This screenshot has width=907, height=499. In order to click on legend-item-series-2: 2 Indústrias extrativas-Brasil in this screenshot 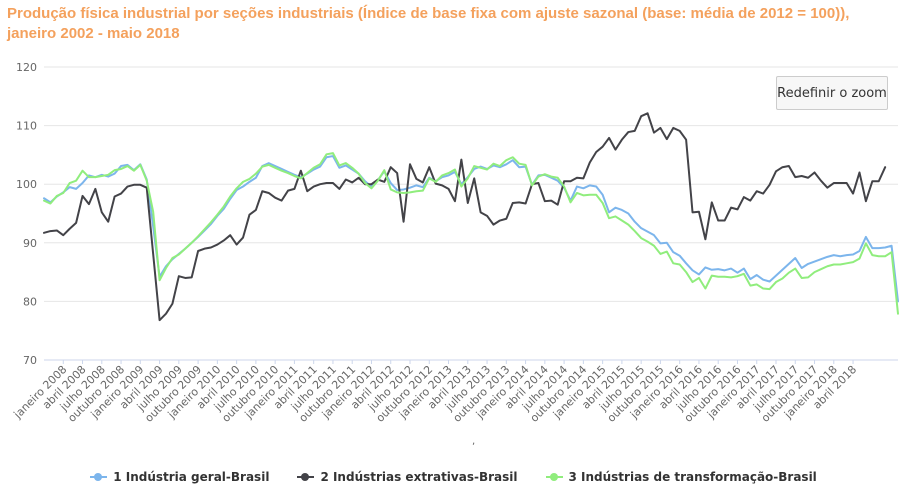, I will do `click(407, 477)`.